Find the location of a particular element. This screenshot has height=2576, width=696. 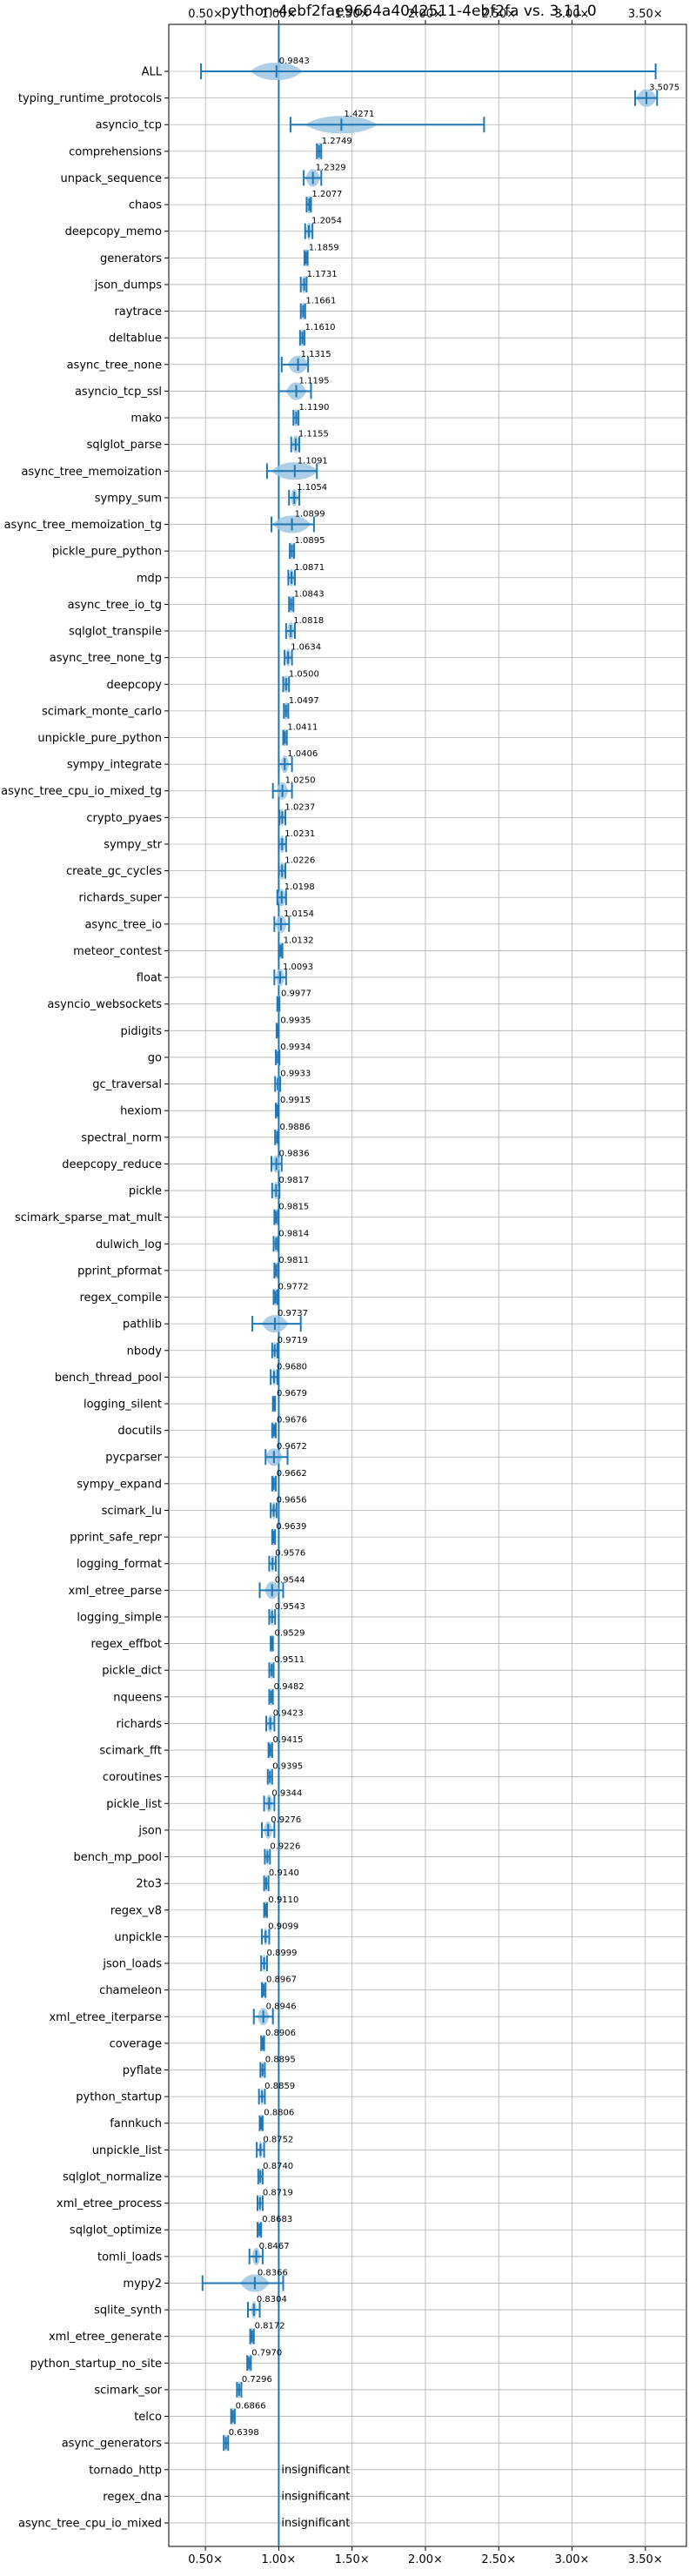

median-value-label: 0.9482 is located at coordinates (289, 1687).